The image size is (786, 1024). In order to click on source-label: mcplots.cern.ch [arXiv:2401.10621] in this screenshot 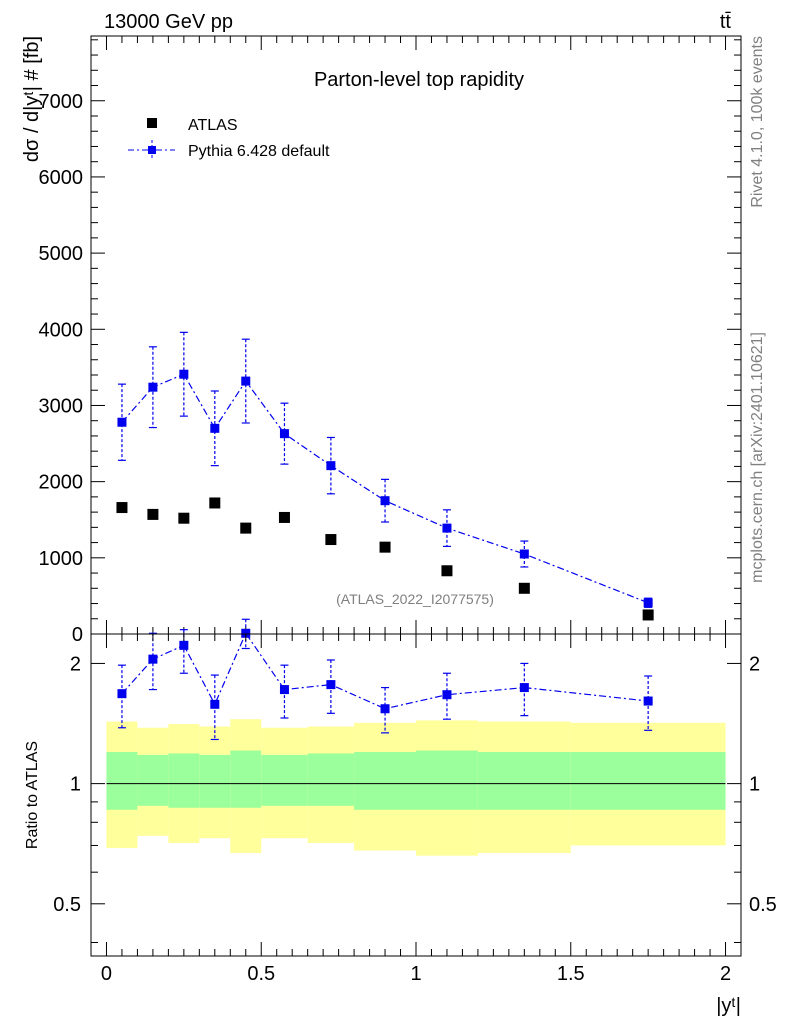, I will do `click(757, 457)`.